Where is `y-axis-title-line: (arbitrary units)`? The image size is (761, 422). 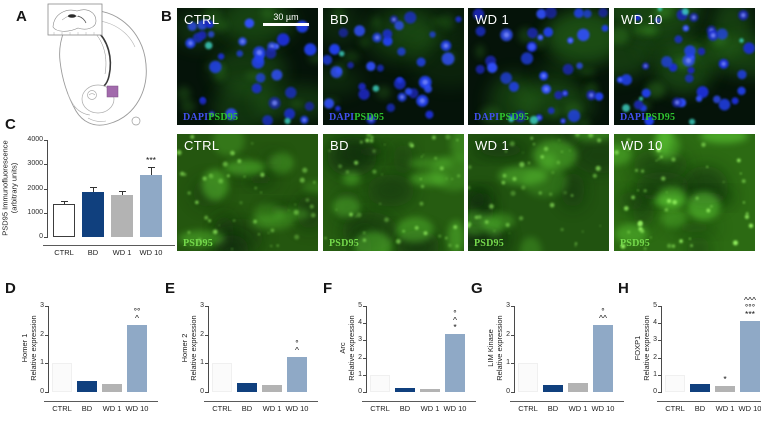 y-axis-title-line: (arbitrary units) is located at coordinates (13, 187).